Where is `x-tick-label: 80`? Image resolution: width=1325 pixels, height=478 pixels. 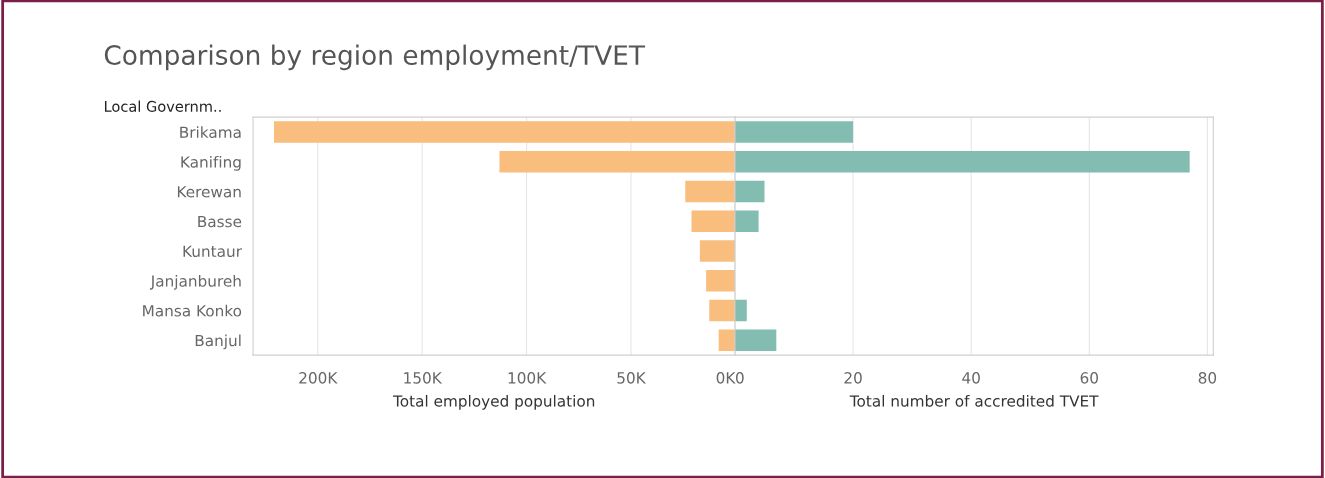
x-tick-label: 80 is located at coordinates (1207, 378).